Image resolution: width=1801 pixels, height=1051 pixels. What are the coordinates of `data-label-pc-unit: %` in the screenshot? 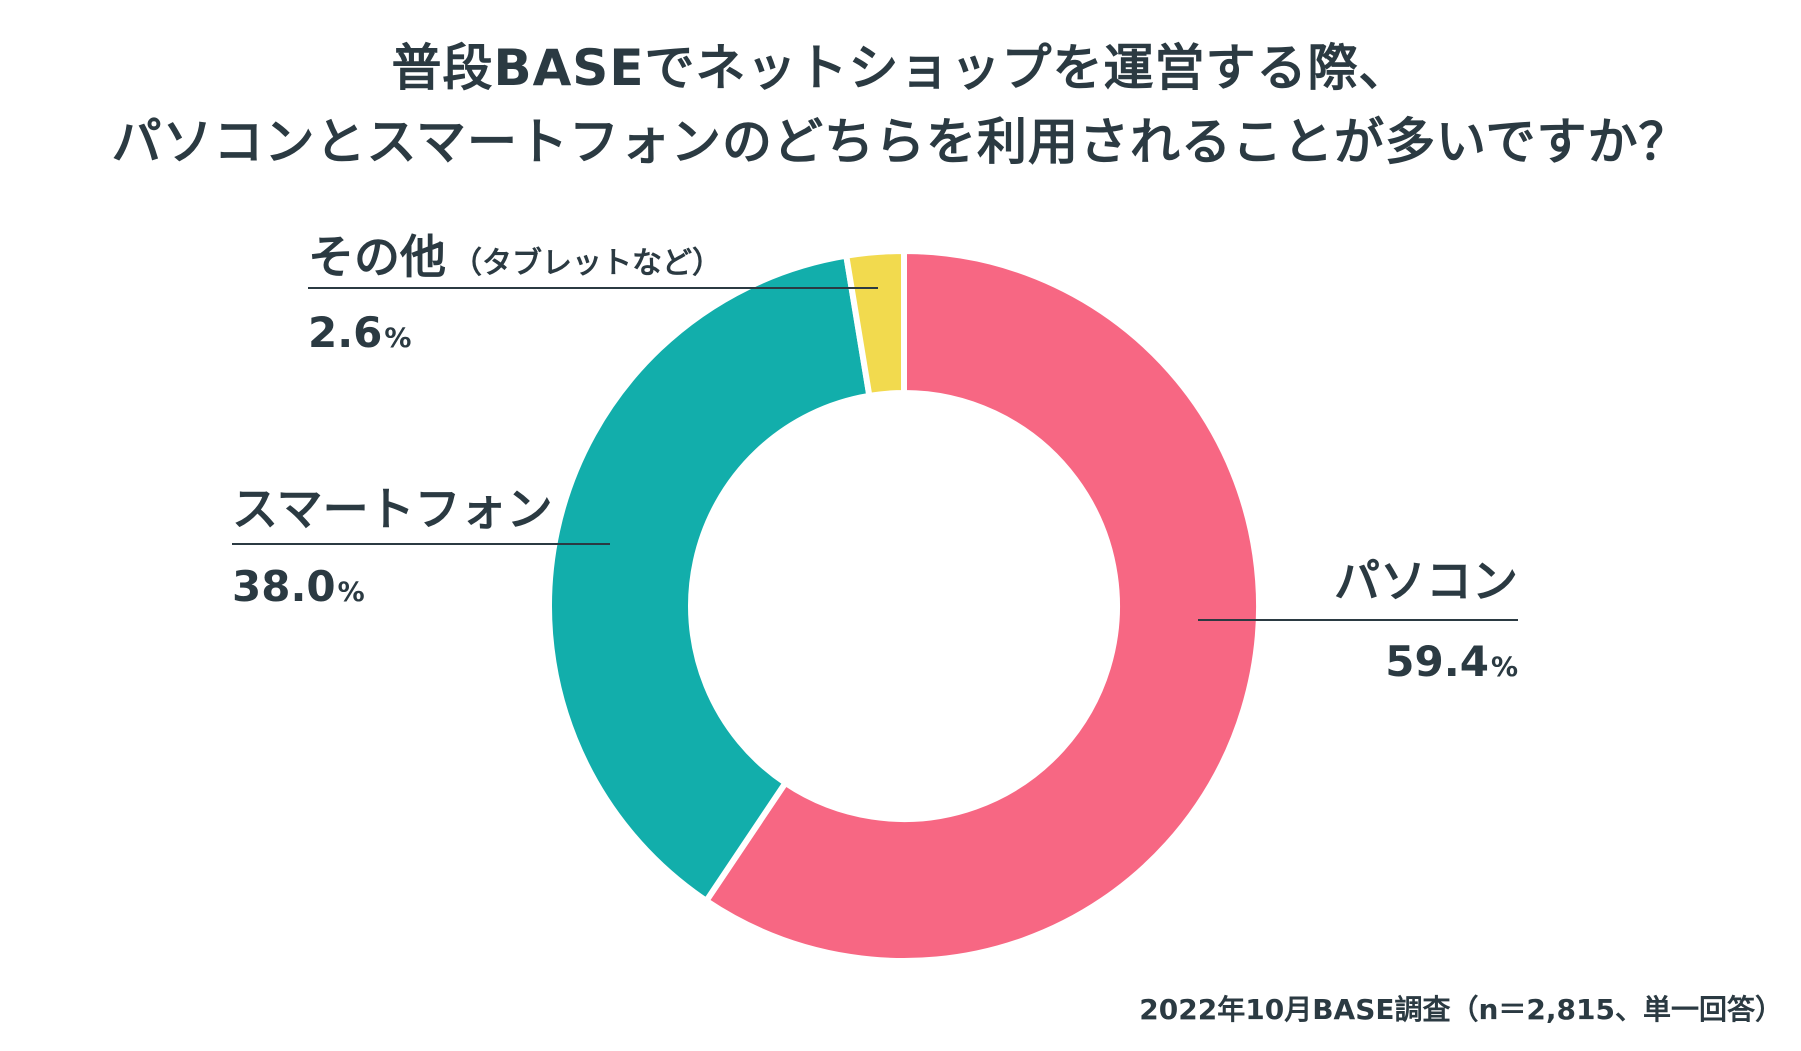 It's located at (1504, 667).